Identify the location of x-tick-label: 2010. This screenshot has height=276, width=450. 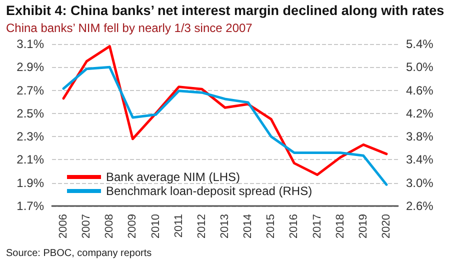
(156, 226).